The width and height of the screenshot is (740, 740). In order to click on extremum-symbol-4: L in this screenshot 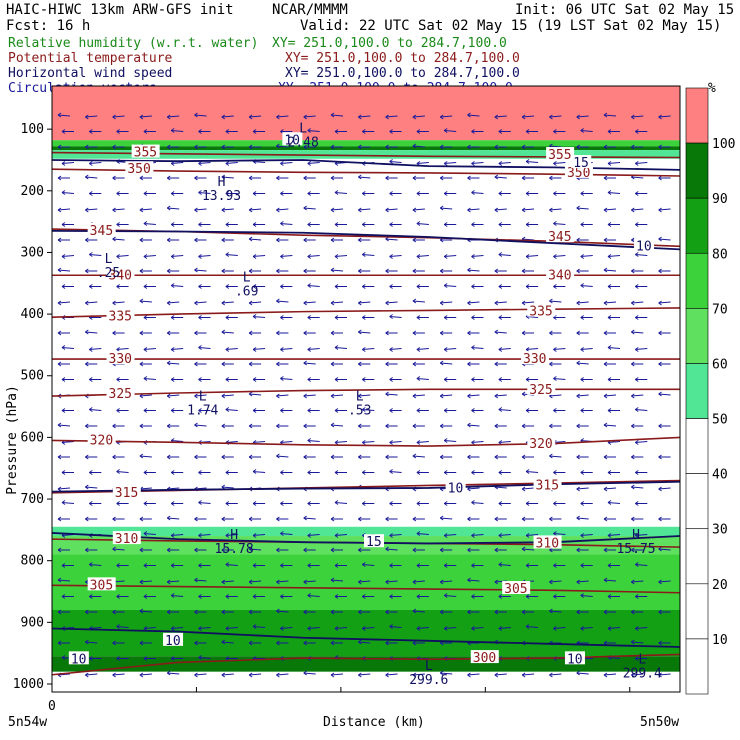, I will do `click(203, 396)`.